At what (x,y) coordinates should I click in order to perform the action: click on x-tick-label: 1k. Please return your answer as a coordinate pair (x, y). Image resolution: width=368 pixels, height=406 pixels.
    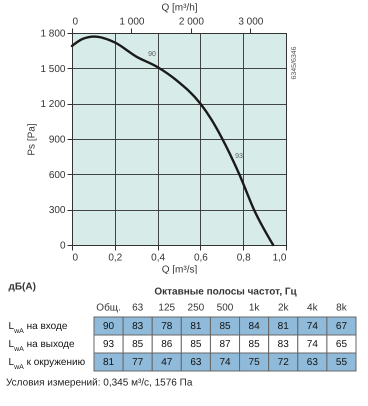
    Looking at the image, I should click on (254, 308).